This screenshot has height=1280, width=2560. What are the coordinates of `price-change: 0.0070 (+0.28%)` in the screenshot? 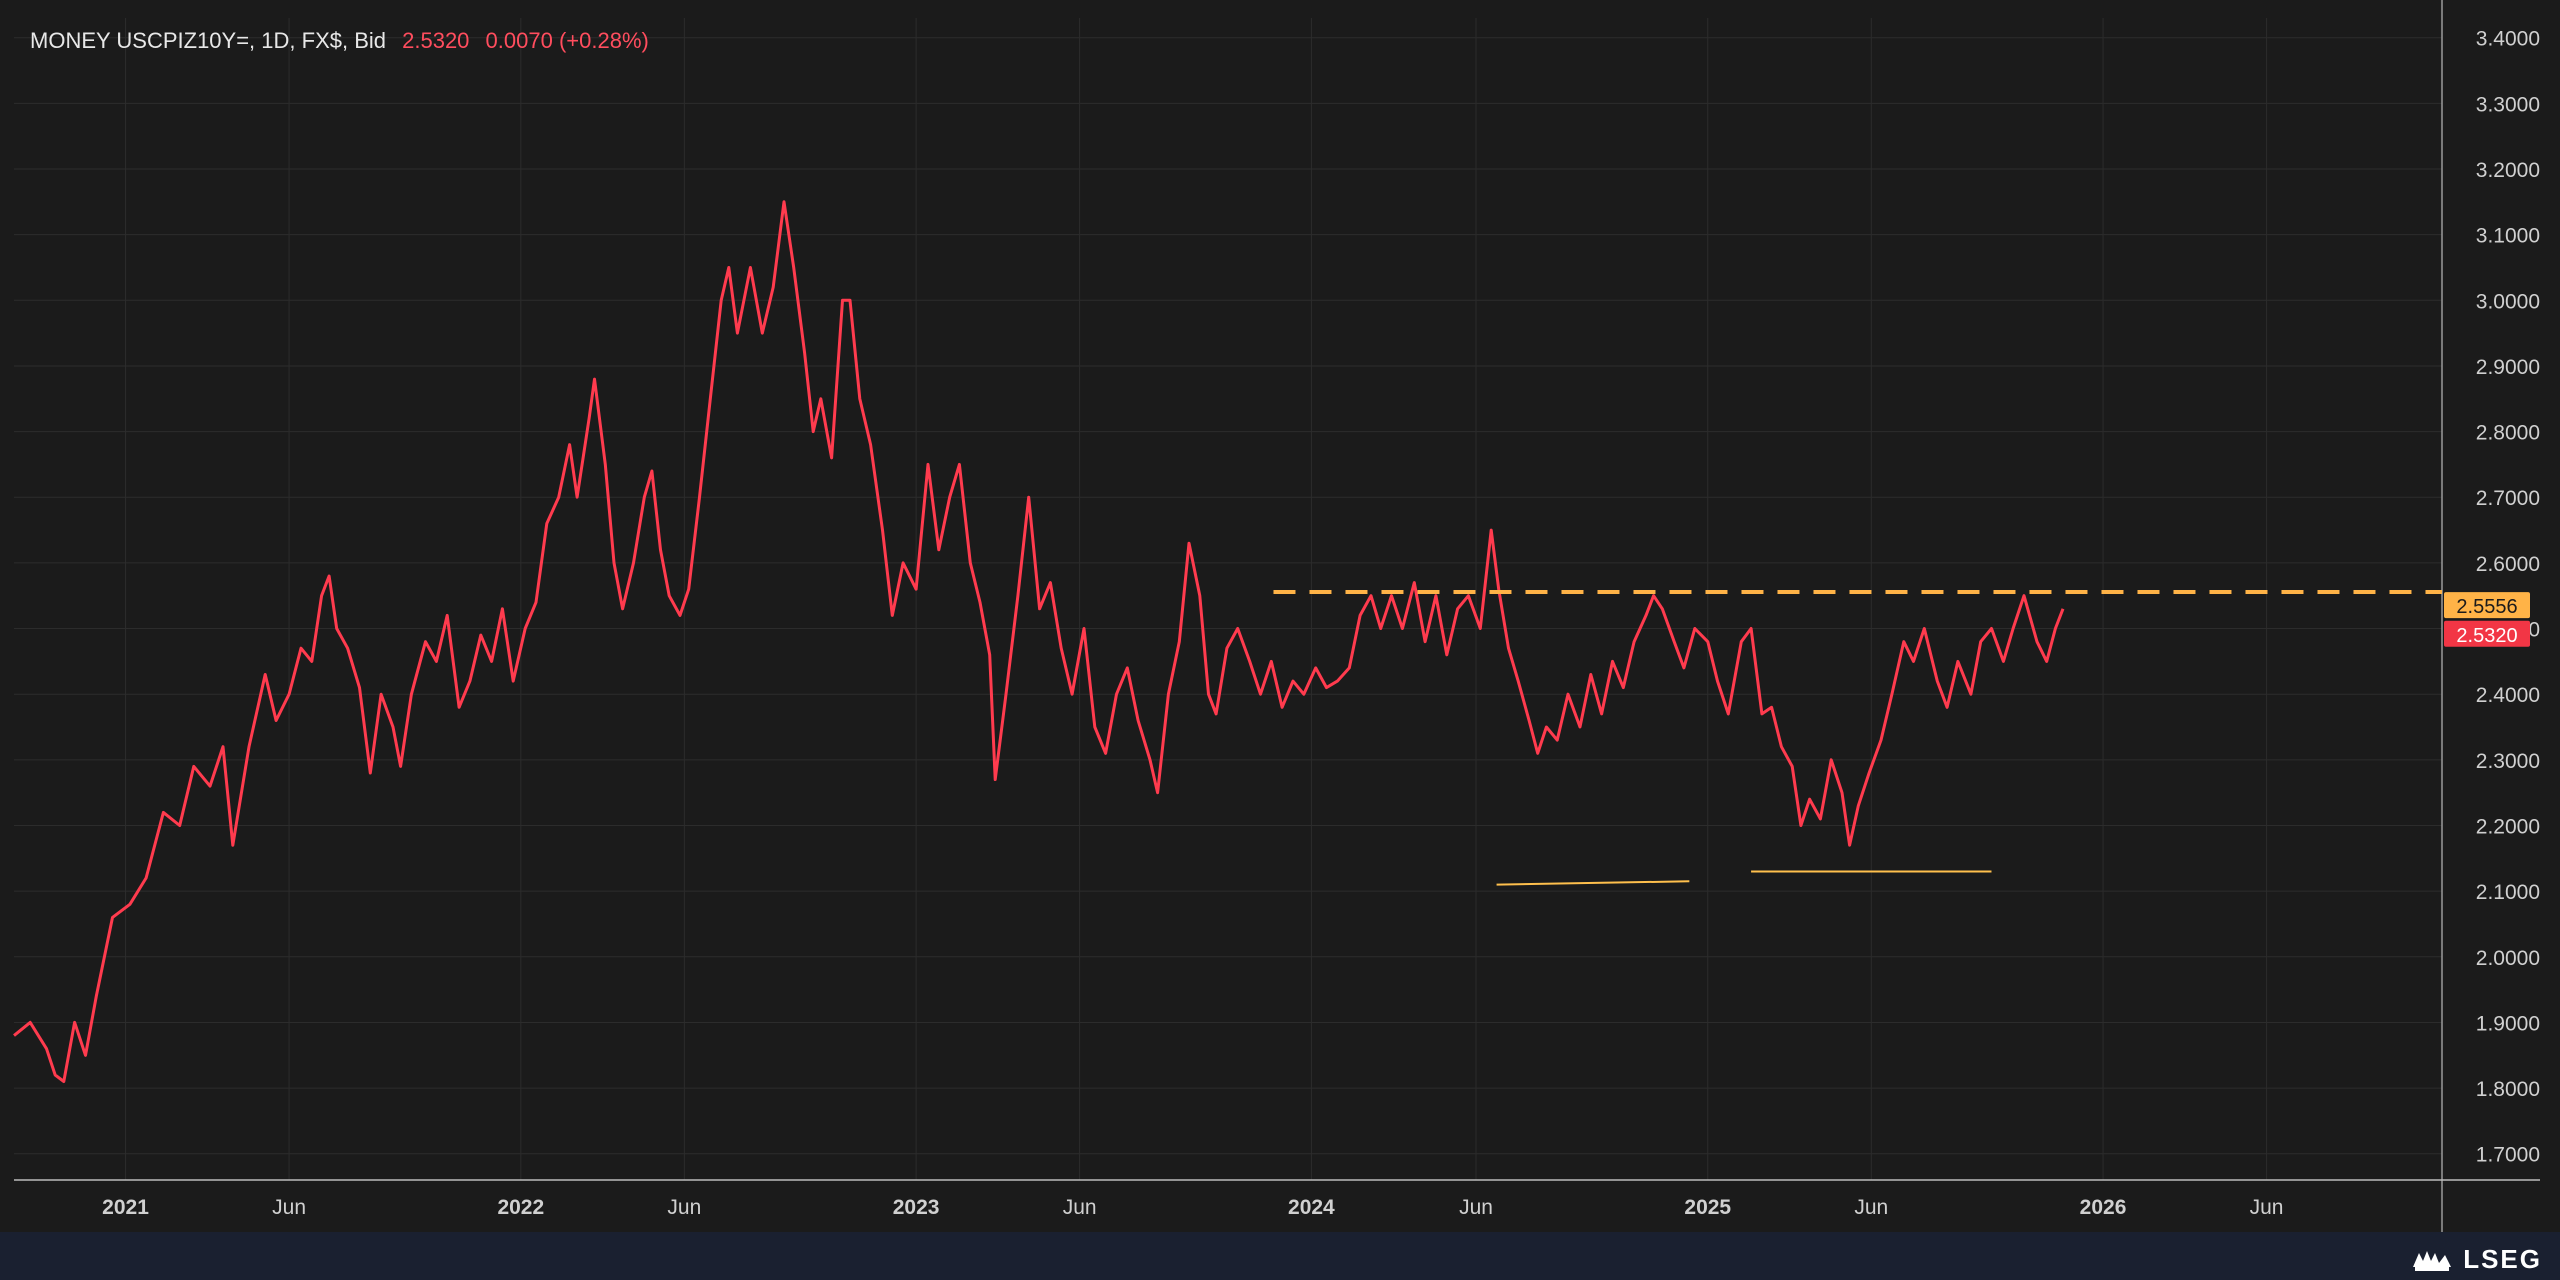 It's located at (567, 40).